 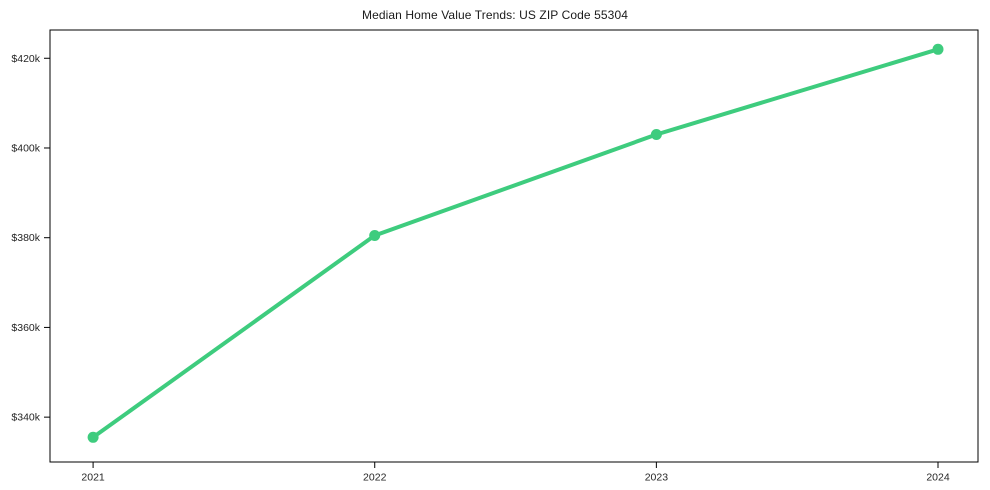 I want to click on x-axis-tick-label: 2024, so click(x=938, y=478).